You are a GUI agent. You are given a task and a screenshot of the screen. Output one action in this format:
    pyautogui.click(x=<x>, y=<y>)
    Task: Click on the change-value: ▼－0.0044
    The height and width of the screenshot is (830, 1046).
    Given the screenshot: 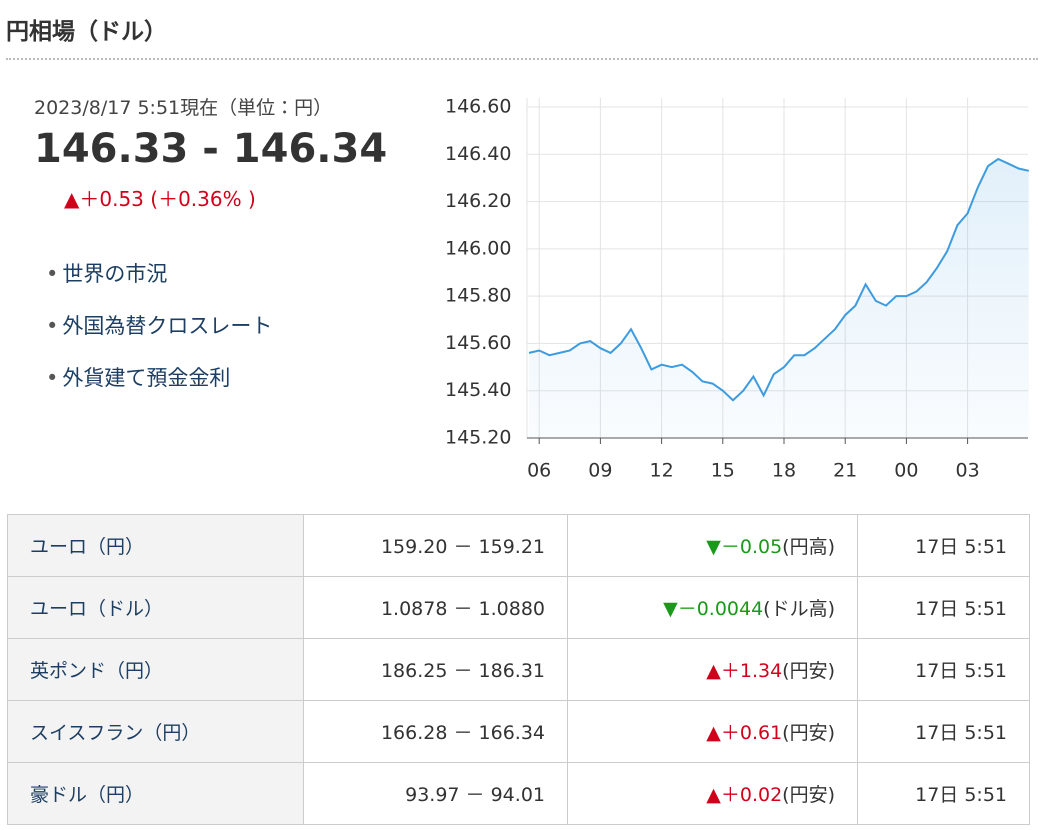 What is the action you would take?
    pyautogui.click(x=713, y=609)
    